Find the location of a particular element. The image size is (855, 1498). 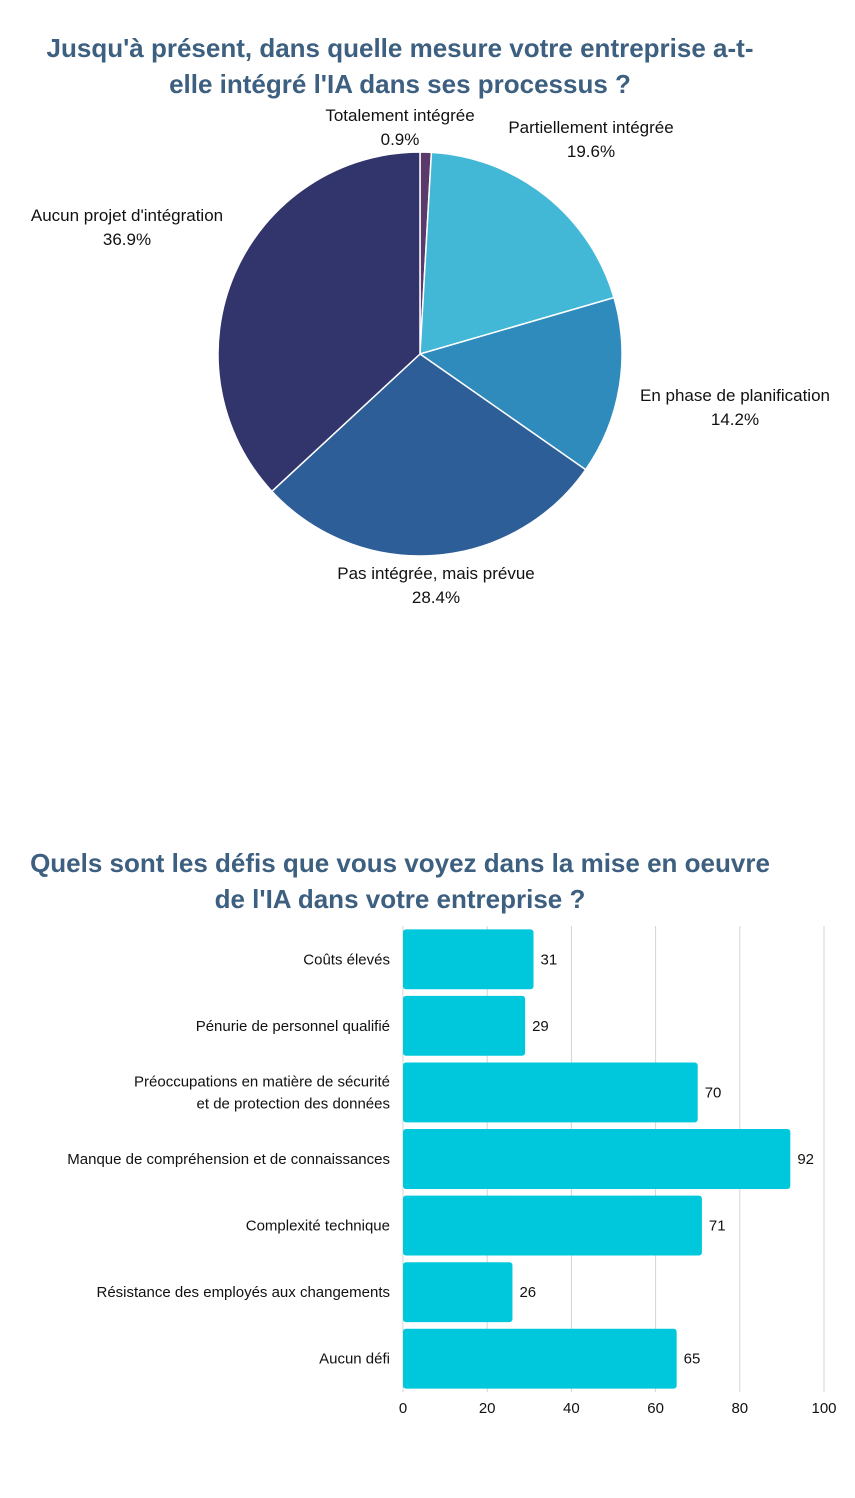

pie-slice-value-label: 0.9% is located at coordinates (400, 139).